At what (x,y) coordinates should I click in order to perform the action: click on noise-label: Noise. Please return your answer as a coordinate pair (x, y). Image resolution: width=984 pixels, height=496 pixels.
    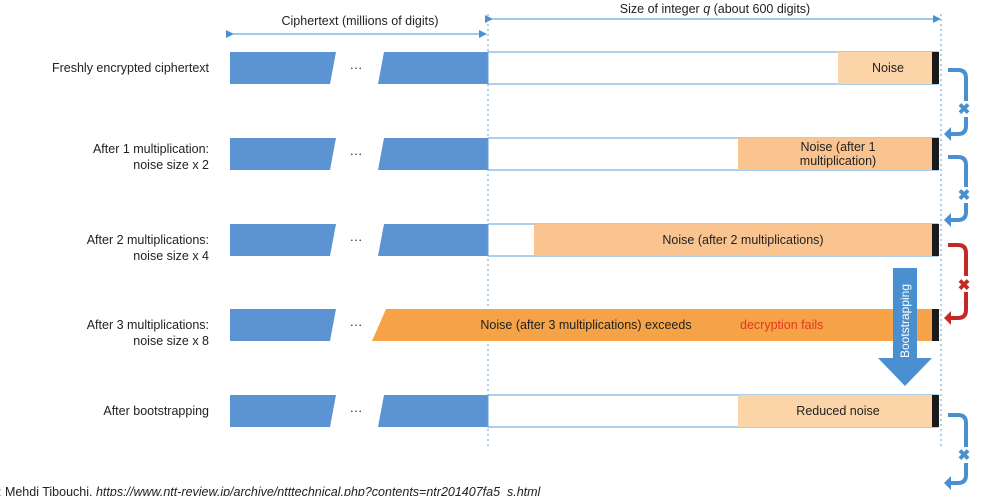
    Looking at the image, I should click on (888, 68).